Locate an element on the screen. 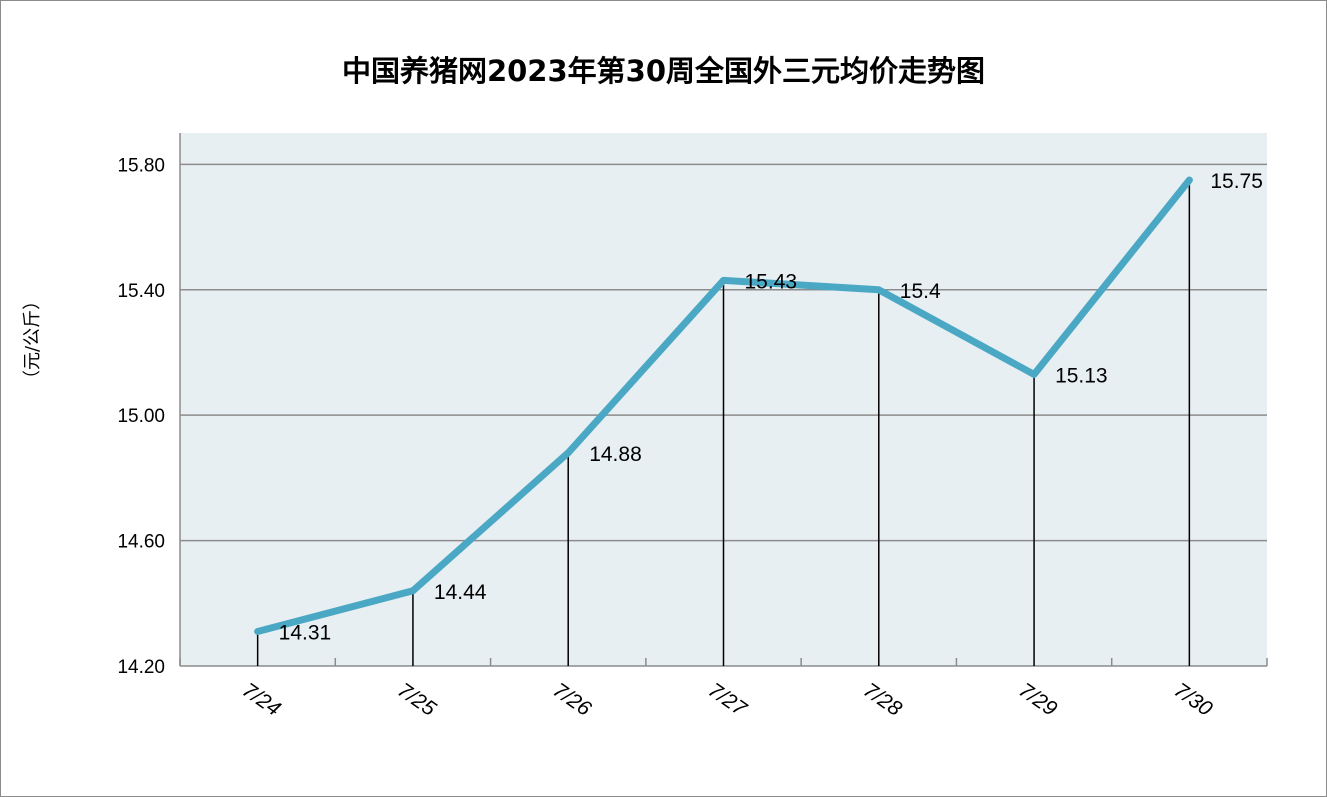 The image size is (1327, 797). y-tick-label: 15.40 is located at coordinates (141, 291).